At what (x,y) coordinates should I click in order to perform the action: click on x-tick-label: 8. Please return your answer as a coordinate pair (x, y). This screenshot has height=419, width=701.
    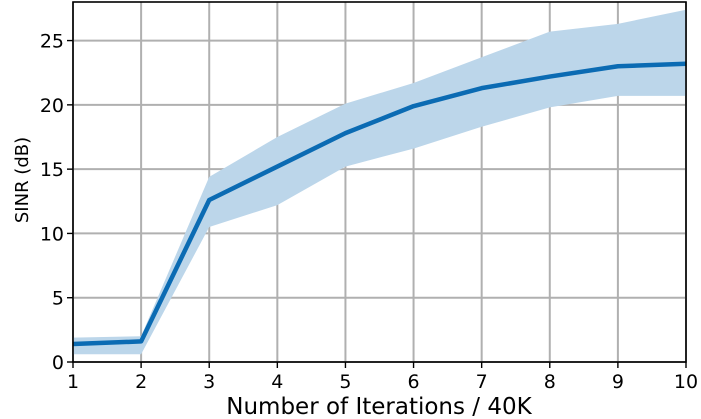
    Looking at the image, I should click on (550, 382).